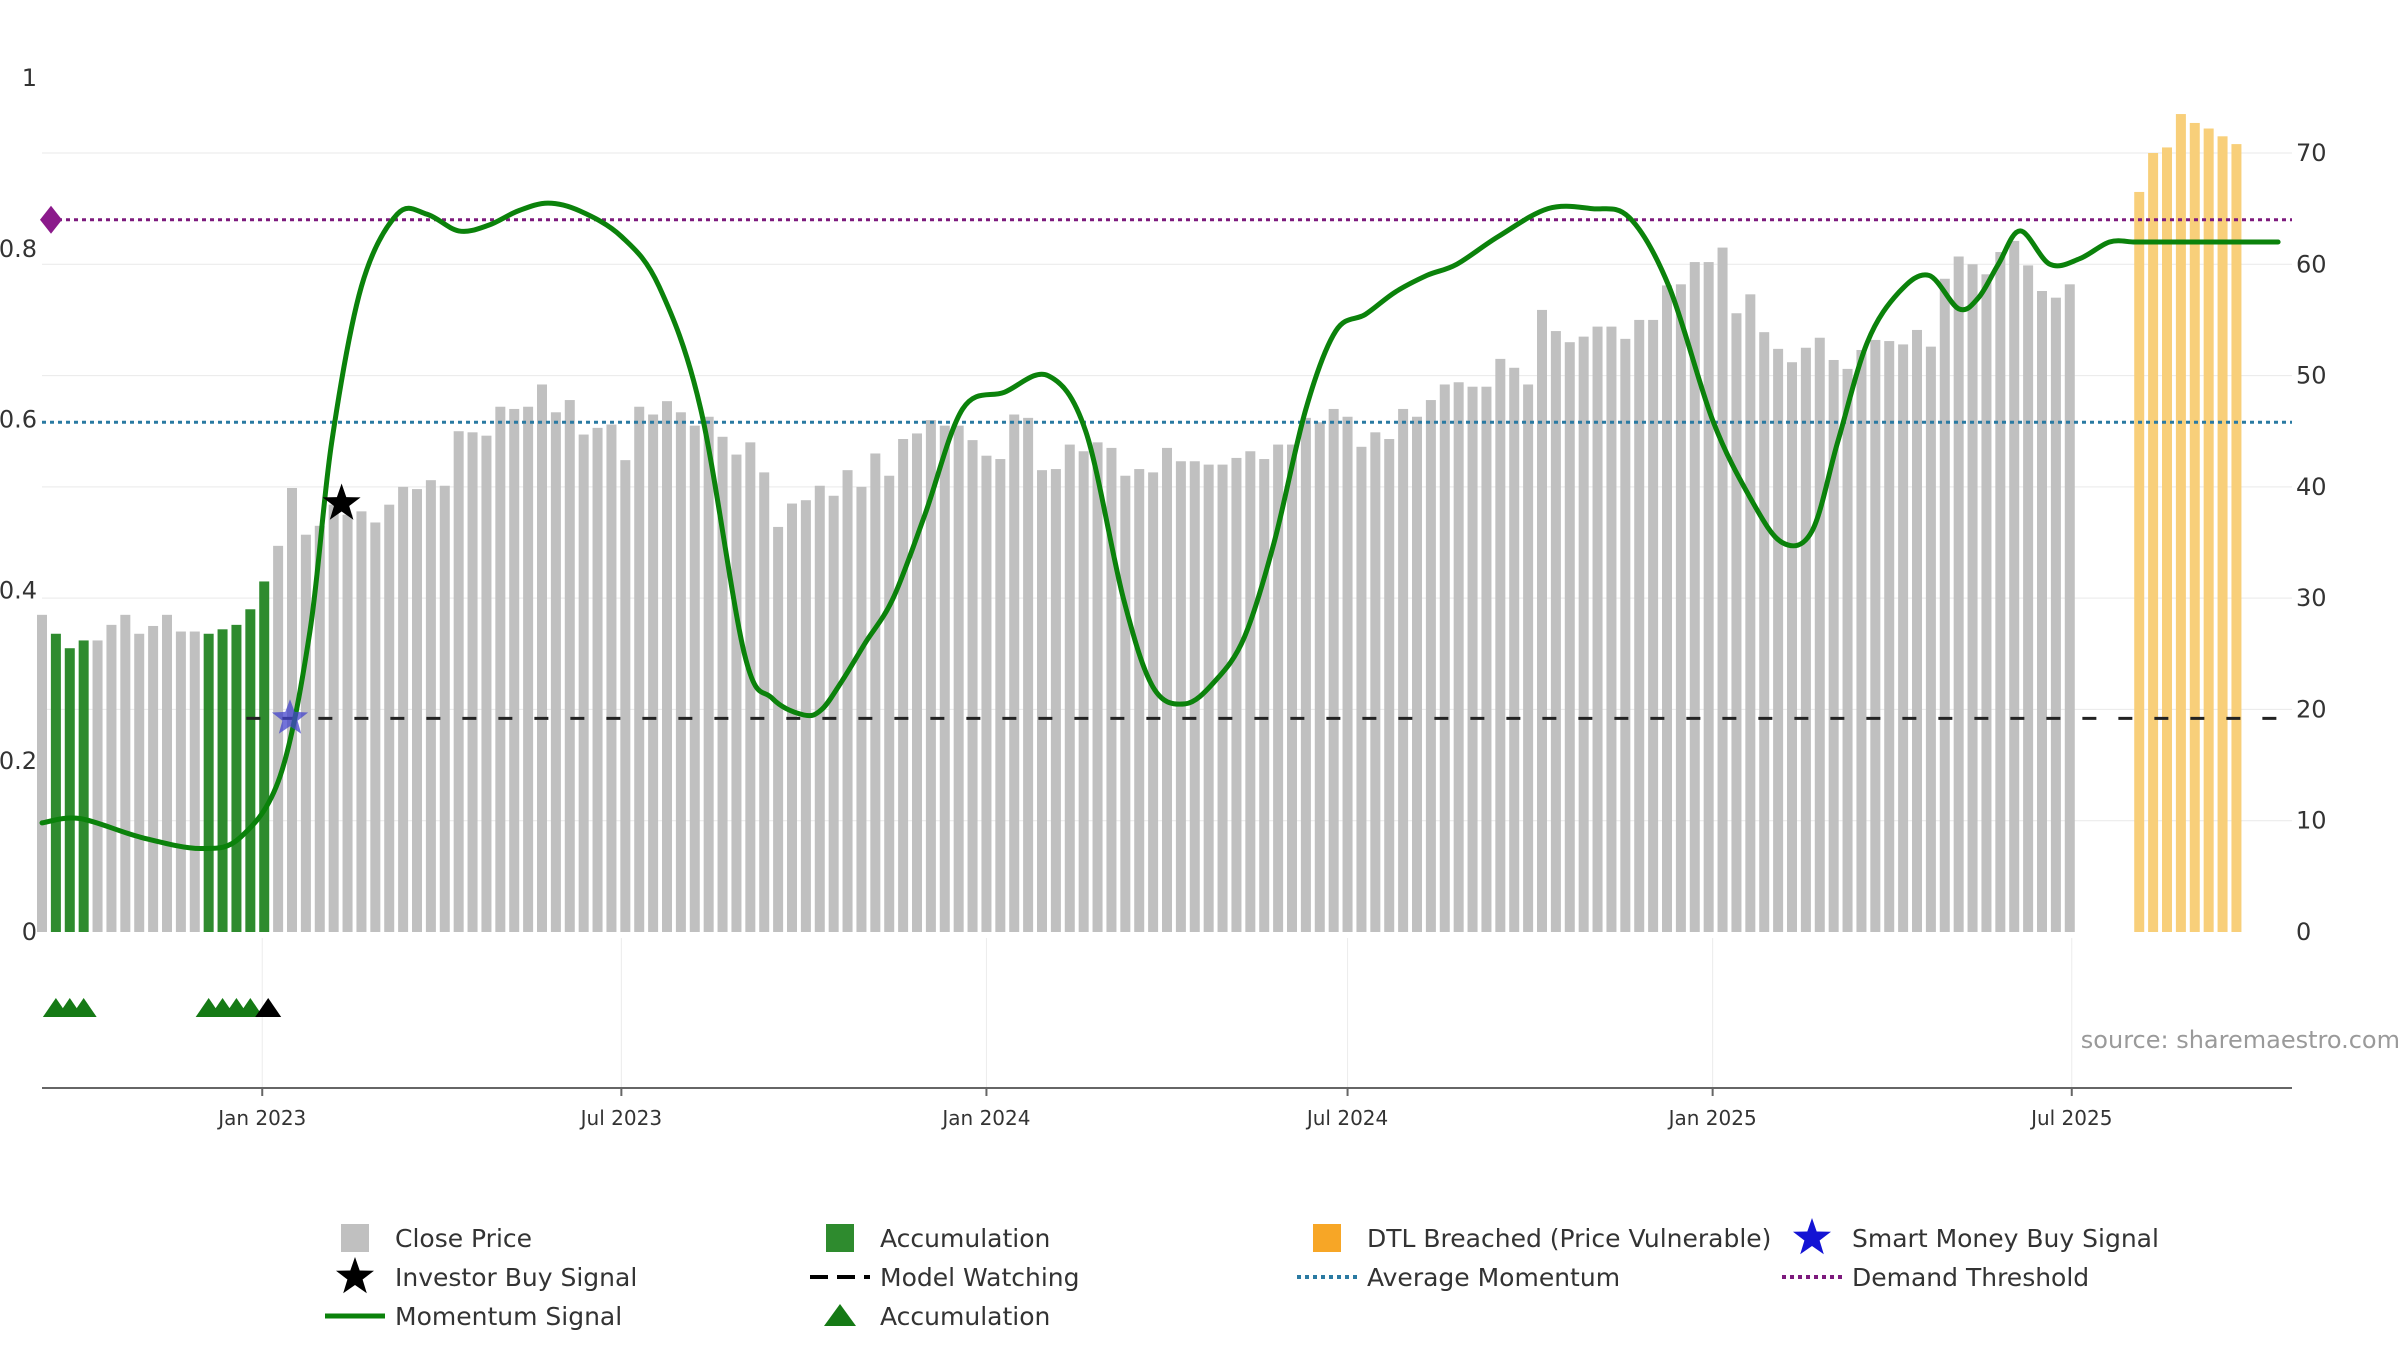 The width and height of the screenshot is (2400, 1354). I want to click on legend-label: Accumulation, so click(965, 1316).